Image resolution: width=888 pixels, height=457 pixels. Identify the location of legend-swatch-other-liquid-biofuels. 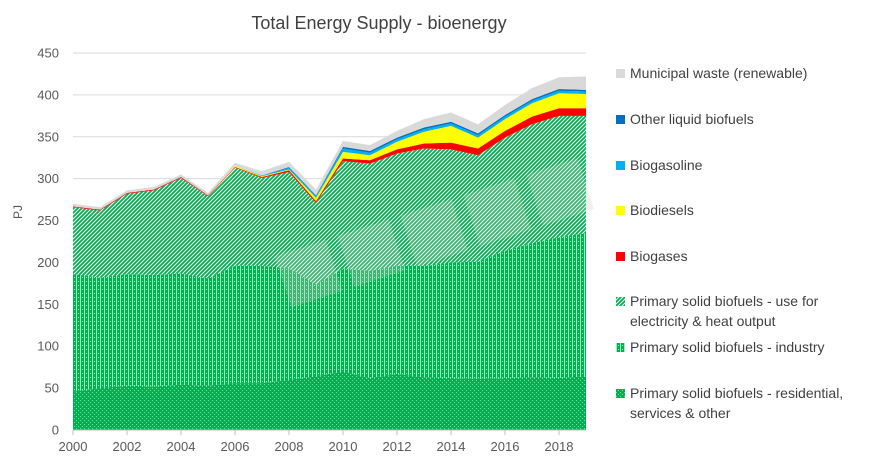
(620, 119).